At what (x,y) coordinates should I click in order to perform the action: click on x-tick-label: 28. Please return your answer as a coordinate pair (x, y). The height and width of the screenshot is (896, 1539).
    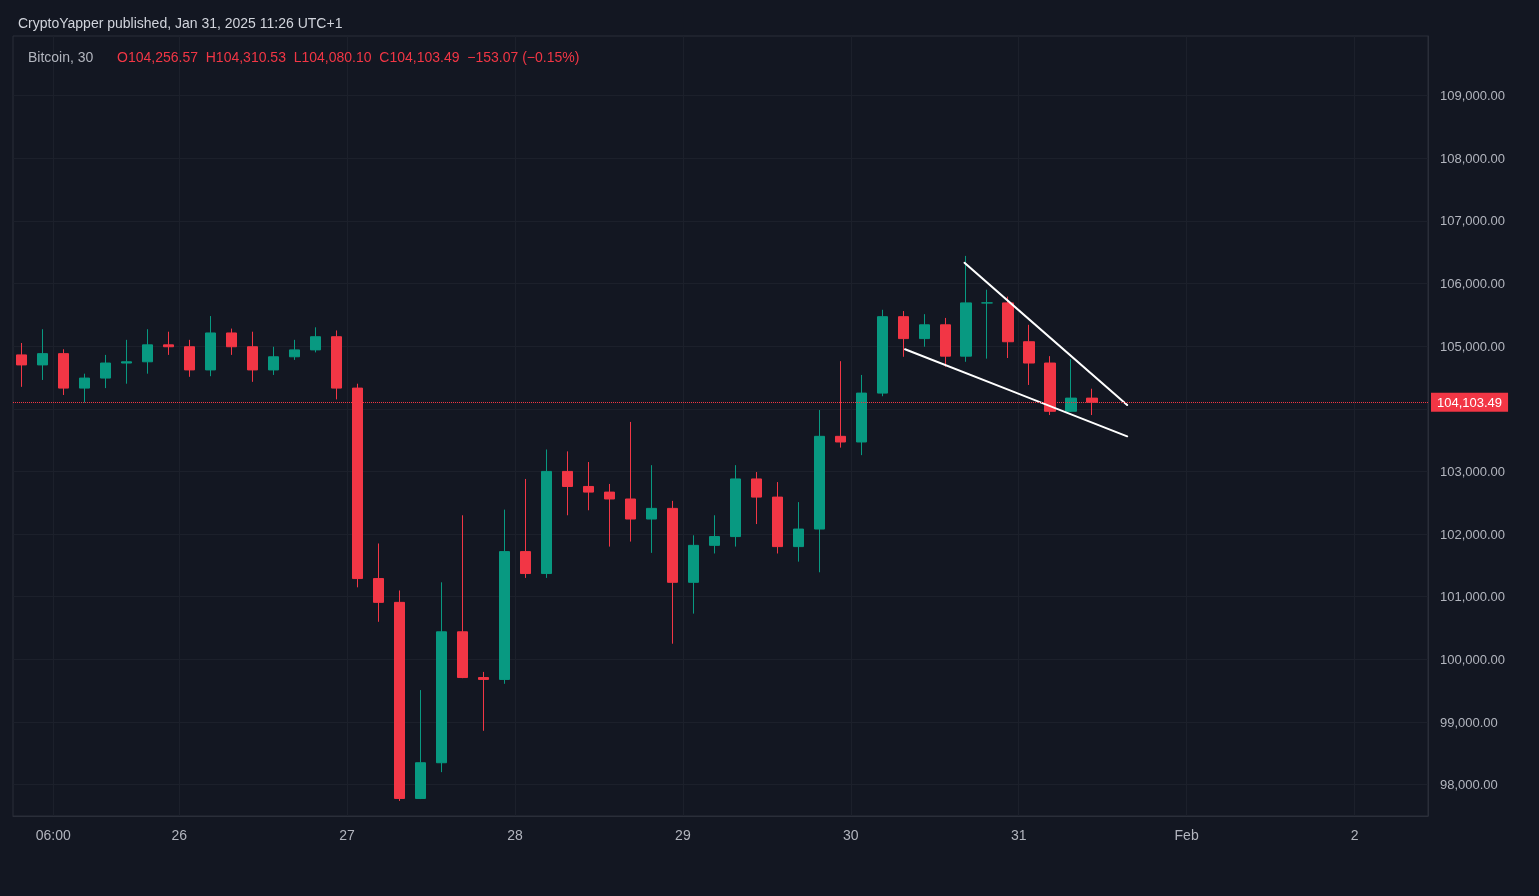
    Looking at the image, I should click on (515, 835).